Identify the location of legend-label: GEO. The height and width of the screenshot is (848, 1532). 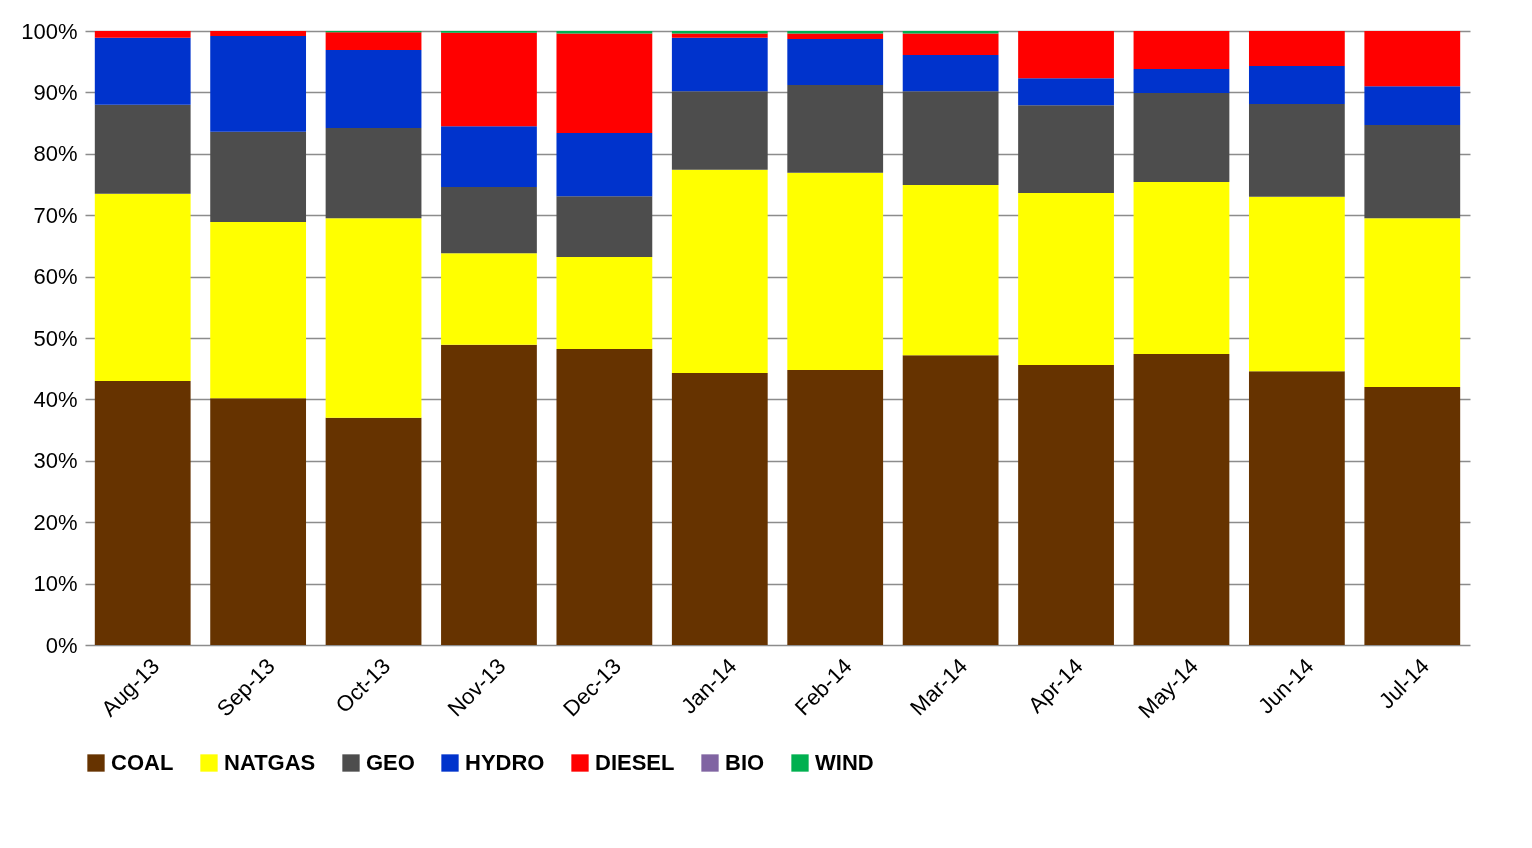
(390, 762).